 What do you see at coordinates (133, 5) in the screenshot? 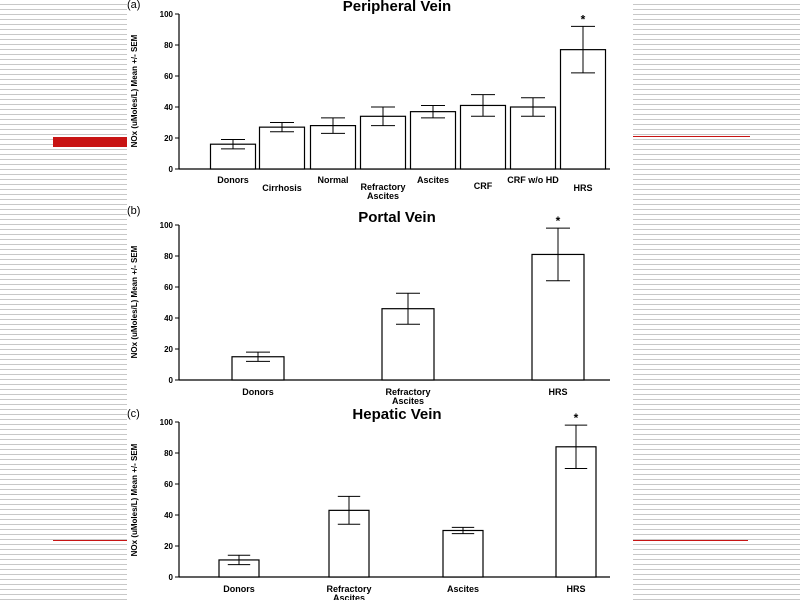
I see `panel-letter: (a)` at bounding box center [133, 5].